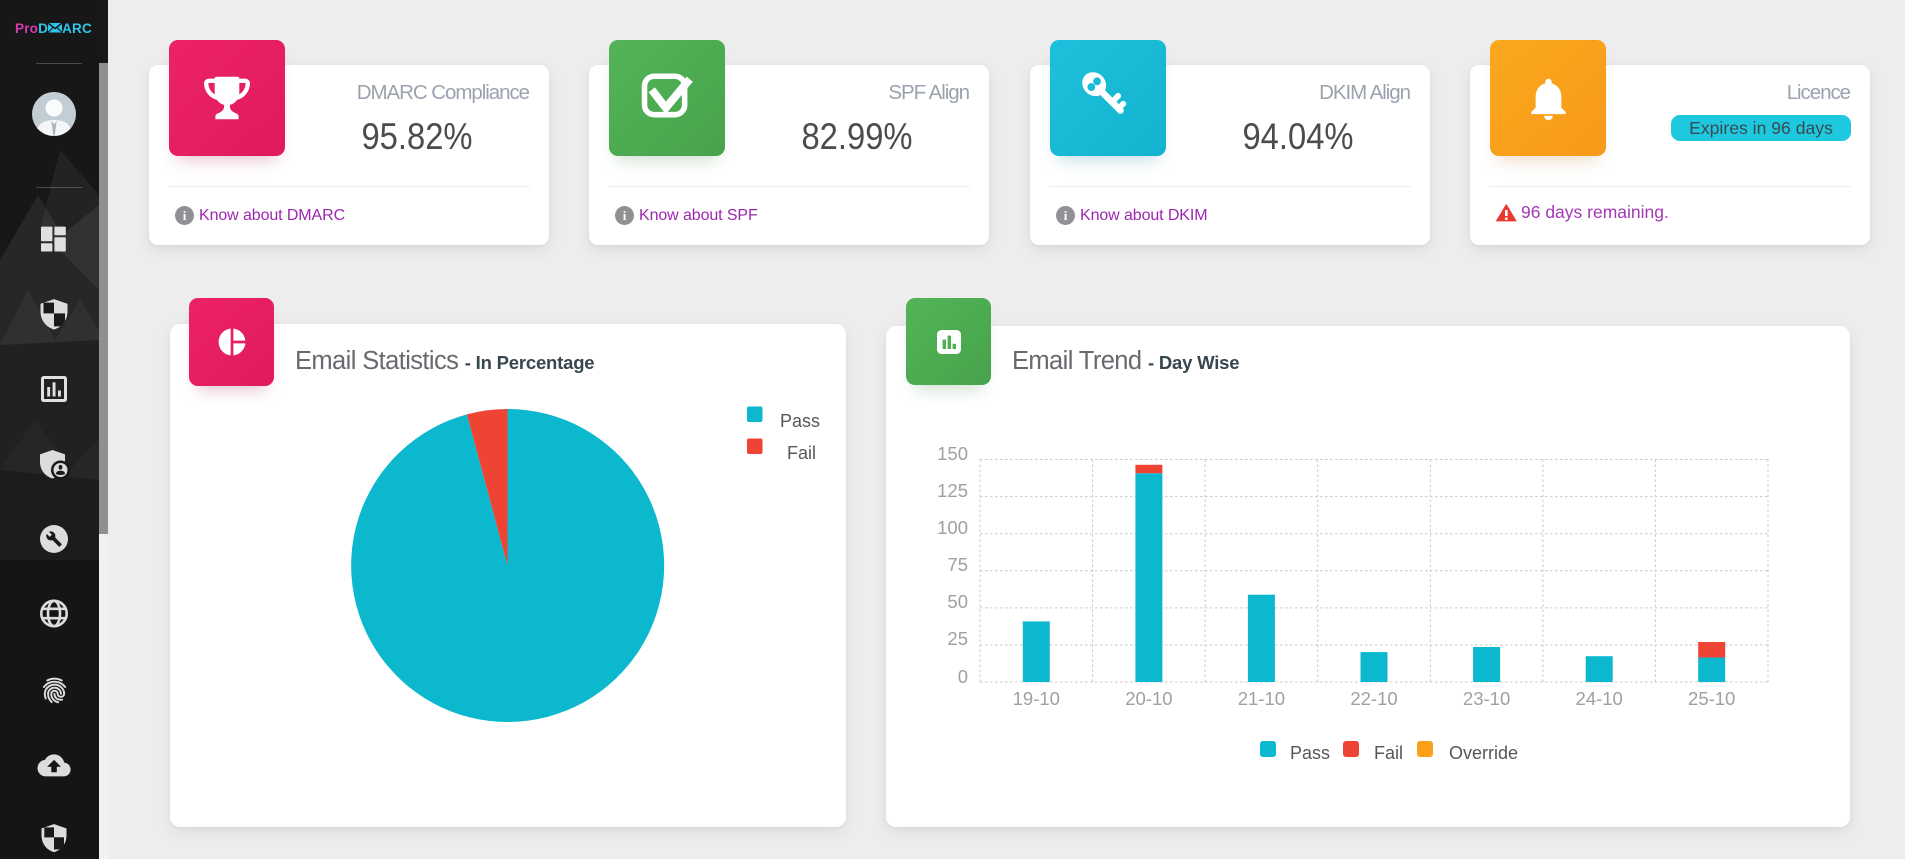 The image size is (1905, 859). I want to click on svg-text: 0, so click(963, 676).